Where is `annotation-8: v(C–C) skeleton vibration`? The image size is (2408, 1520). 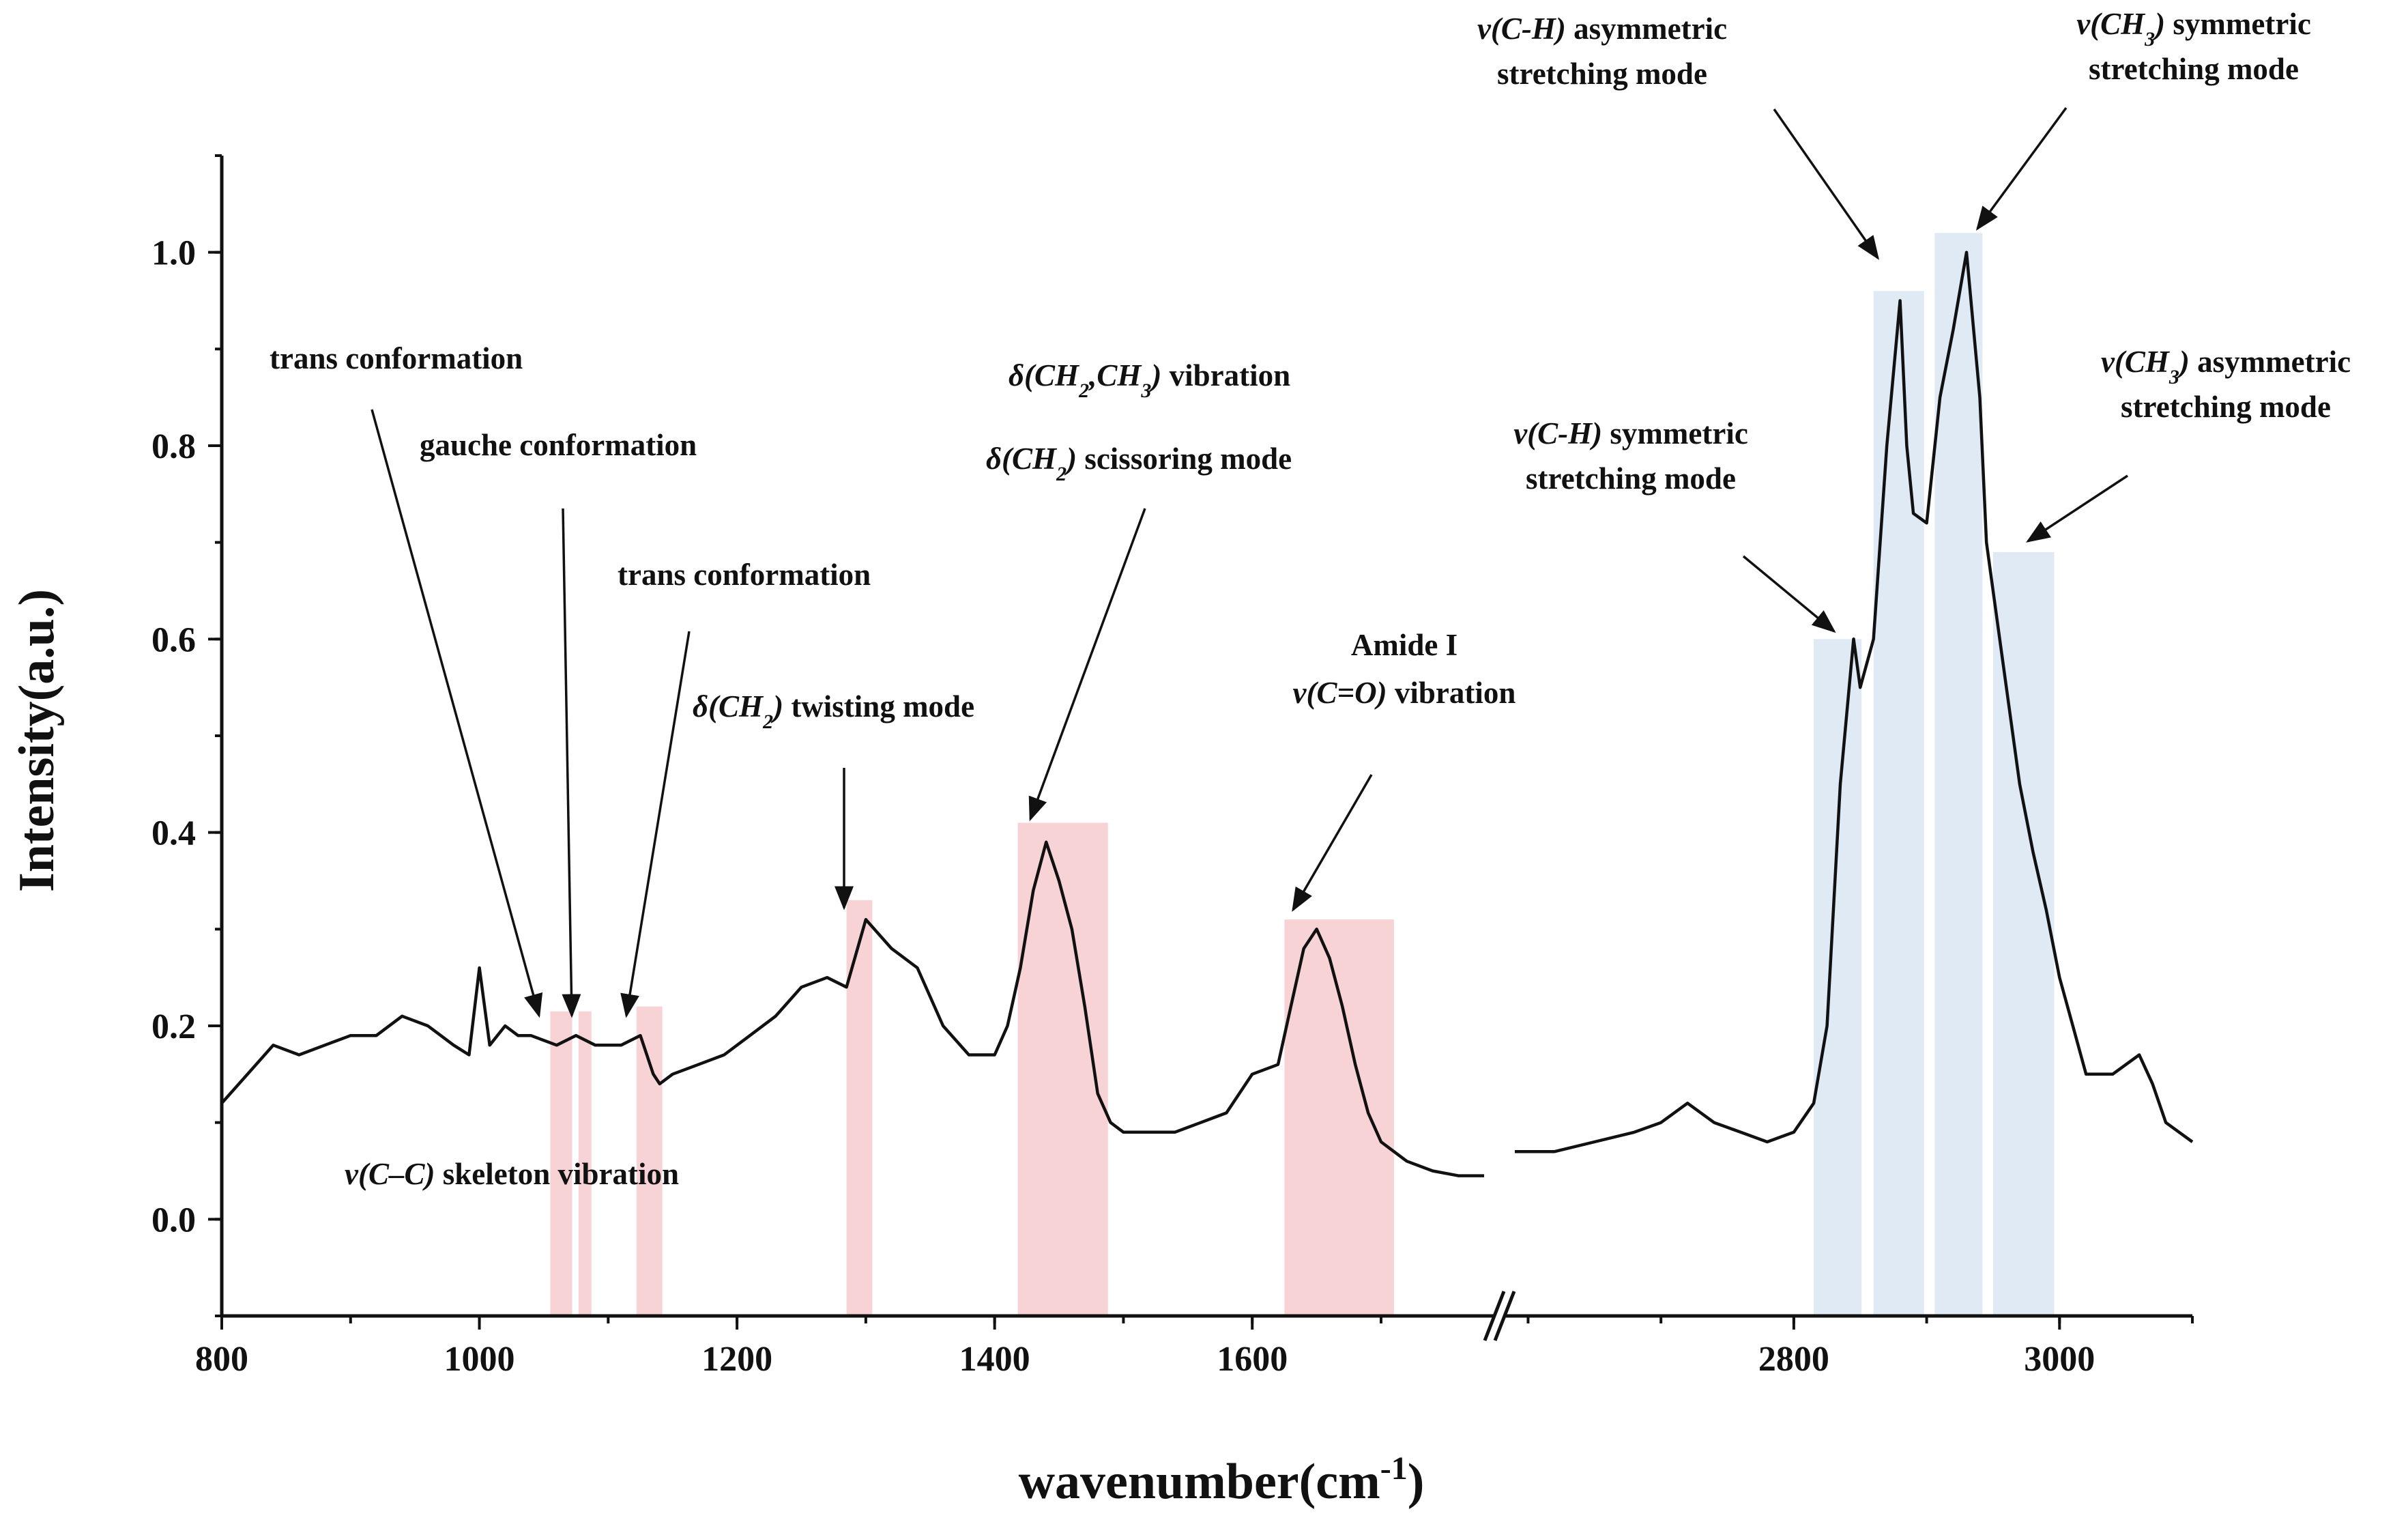 annotation-8: v(C–C) skeleton vibration is located at coordinates (512, 1174).